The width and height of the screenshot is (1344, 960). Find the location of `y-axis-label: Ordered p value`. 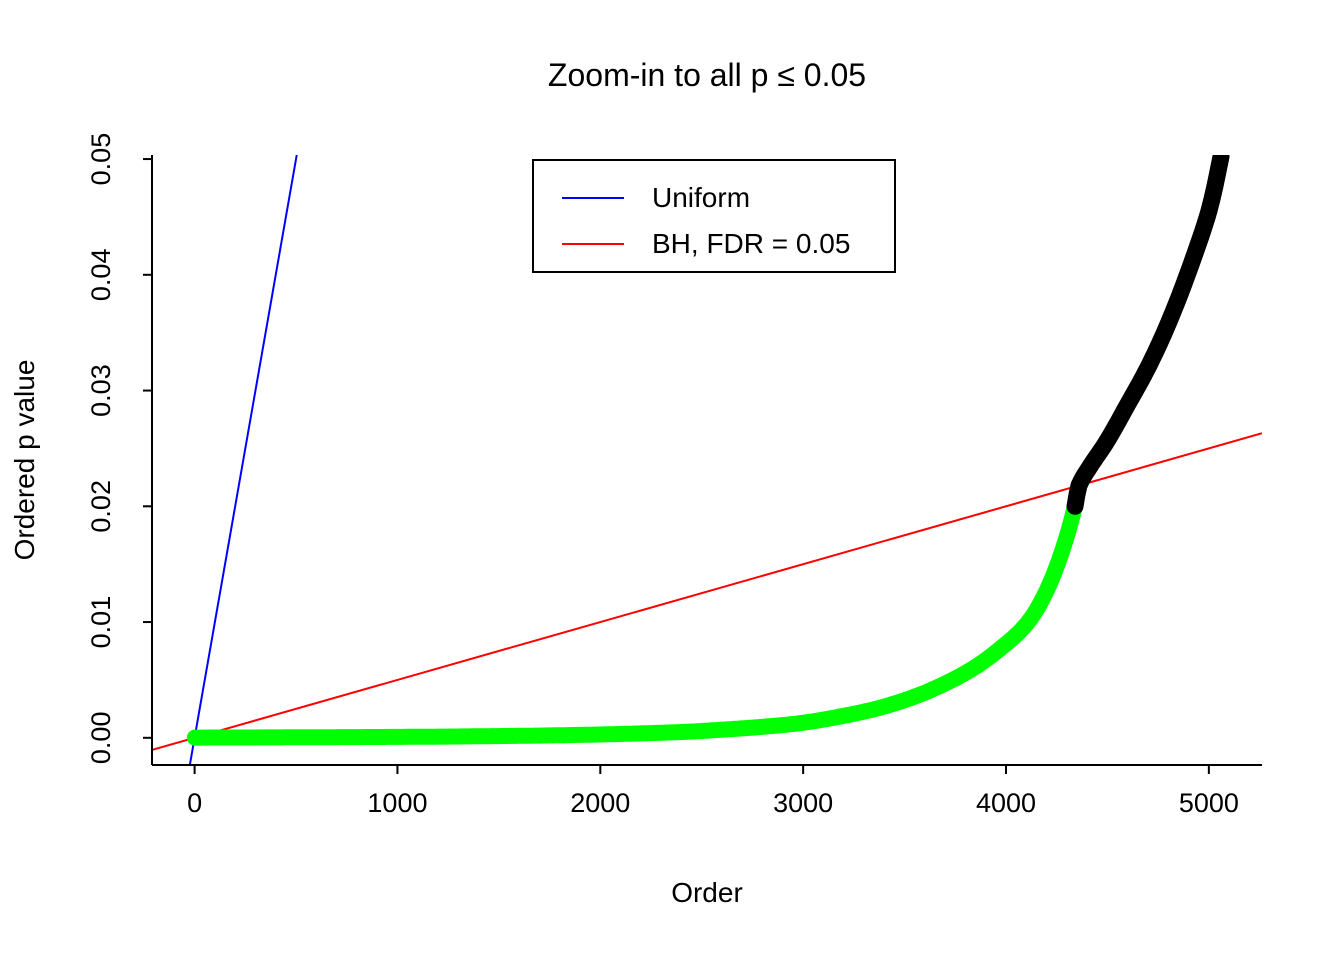

y-axis-label: Ordered p value is located at coordinates (24, 460).